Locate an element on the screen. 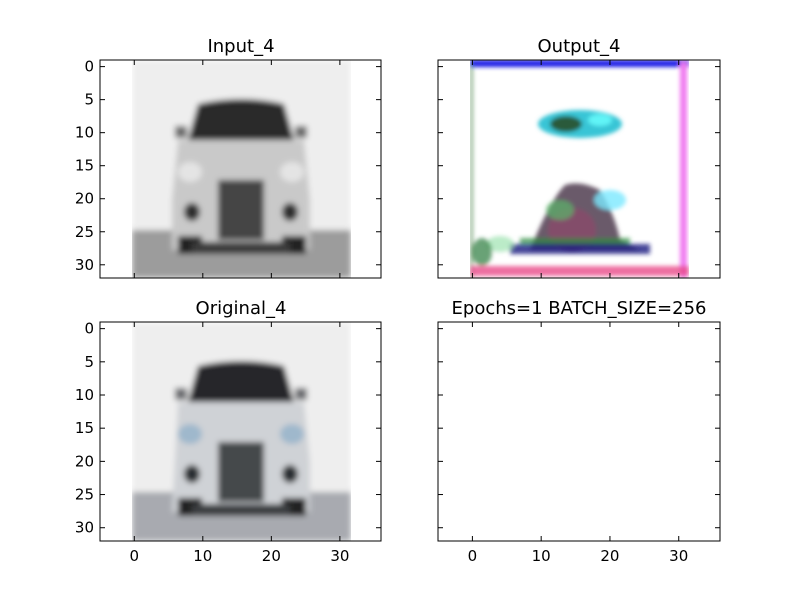 Image resolution: width=800 pixels, height=600 pixels. panel-output: Output_4 is located at coordinates (579, 157).